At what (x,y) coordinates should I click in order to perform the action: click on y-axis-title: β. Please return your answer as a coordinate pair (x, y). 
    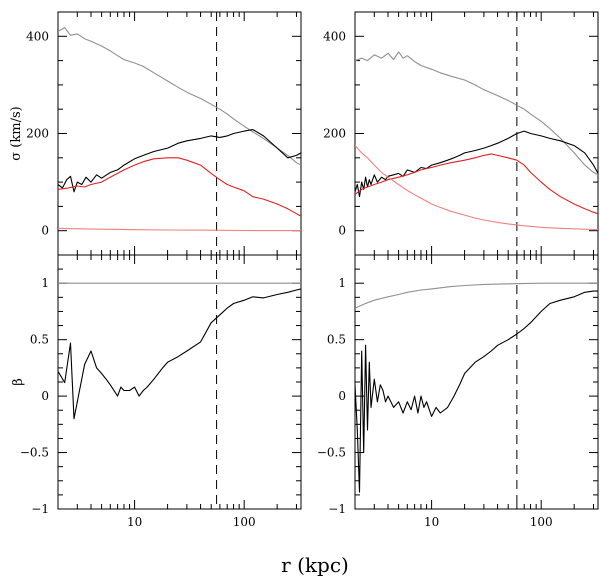
    Looking at the image, I should click on (18, 382).